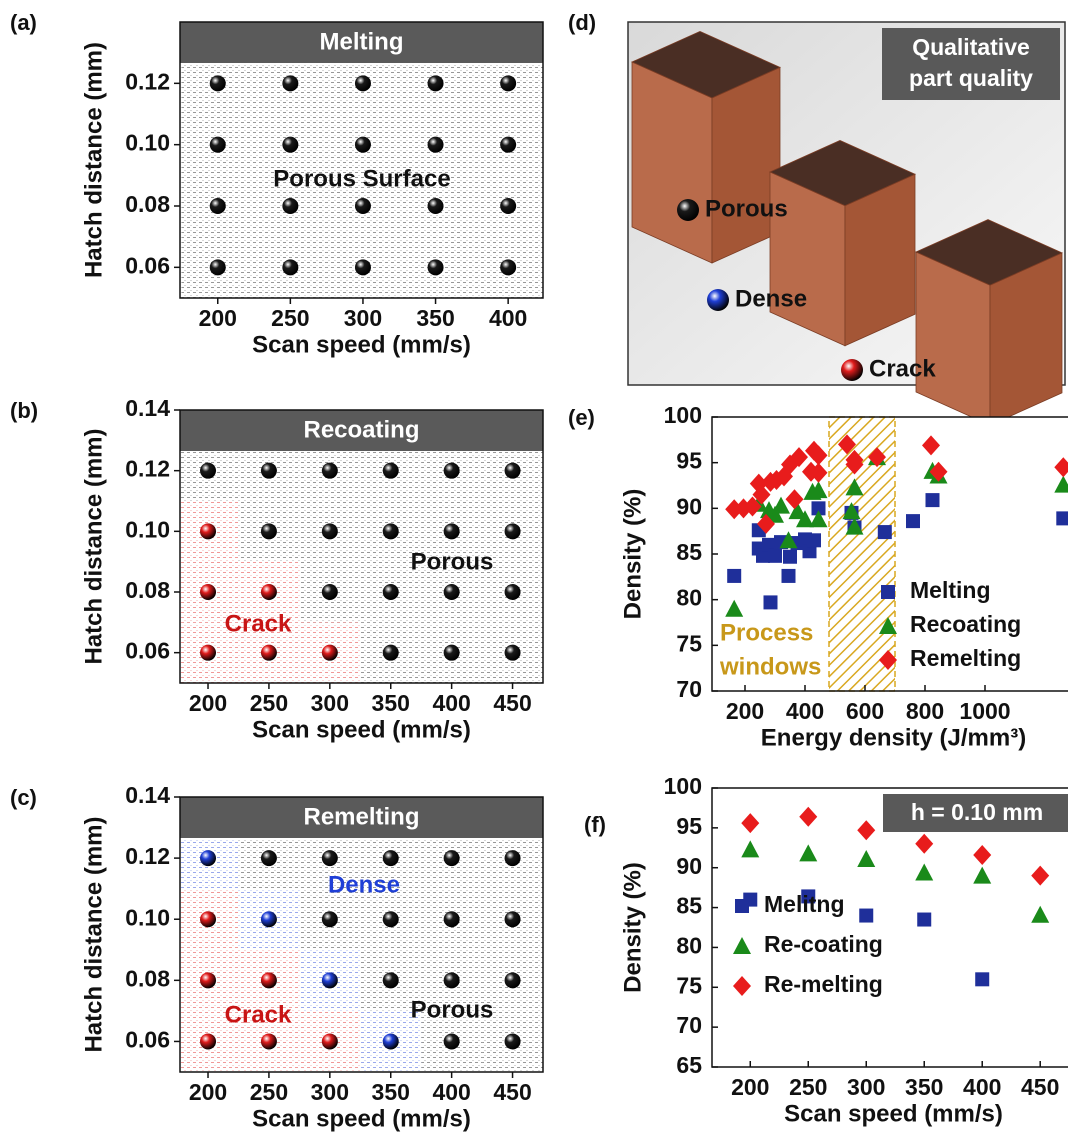 The height and width of the screenshot is (1141, 1068). What do you see at coordinates (258, 1014) in the screenshot?
I see `annotation: Crack` at bounding box center [258, 1014].